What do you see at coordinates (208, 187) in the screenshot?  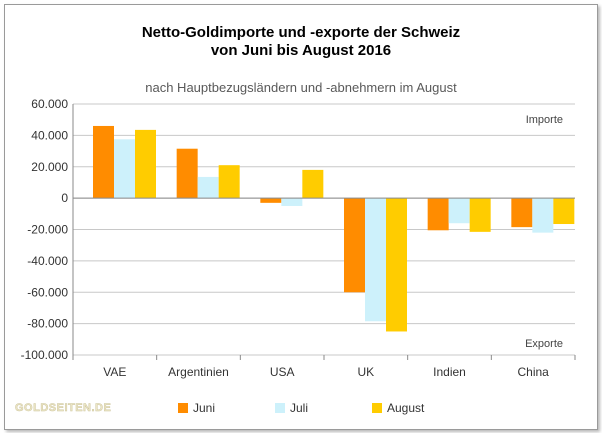 I see `bar-juli-argentinien` at bounding box center [208, 187].